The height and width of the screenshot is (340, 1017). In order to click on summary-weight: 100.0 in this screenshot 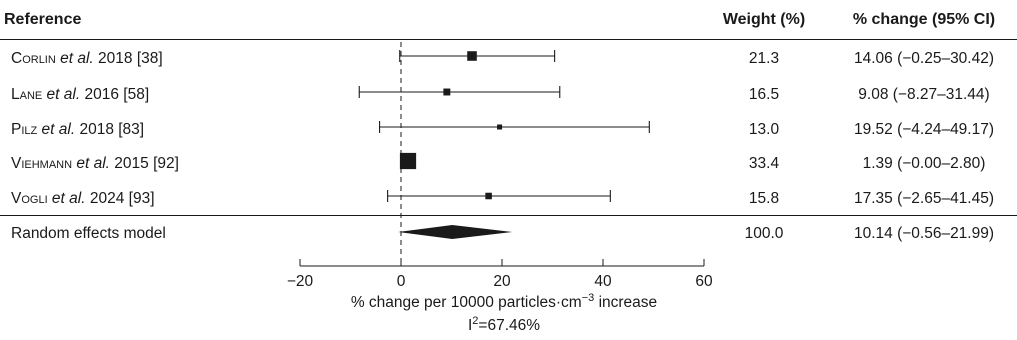, I will do `click(764, 233)`.